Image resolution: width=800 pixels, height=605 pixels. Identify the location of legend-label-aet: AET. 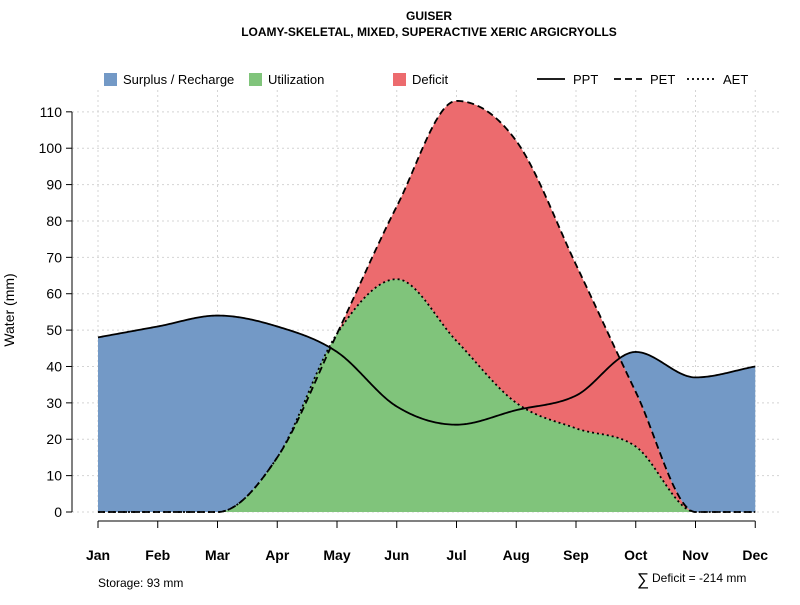
(735, 79).